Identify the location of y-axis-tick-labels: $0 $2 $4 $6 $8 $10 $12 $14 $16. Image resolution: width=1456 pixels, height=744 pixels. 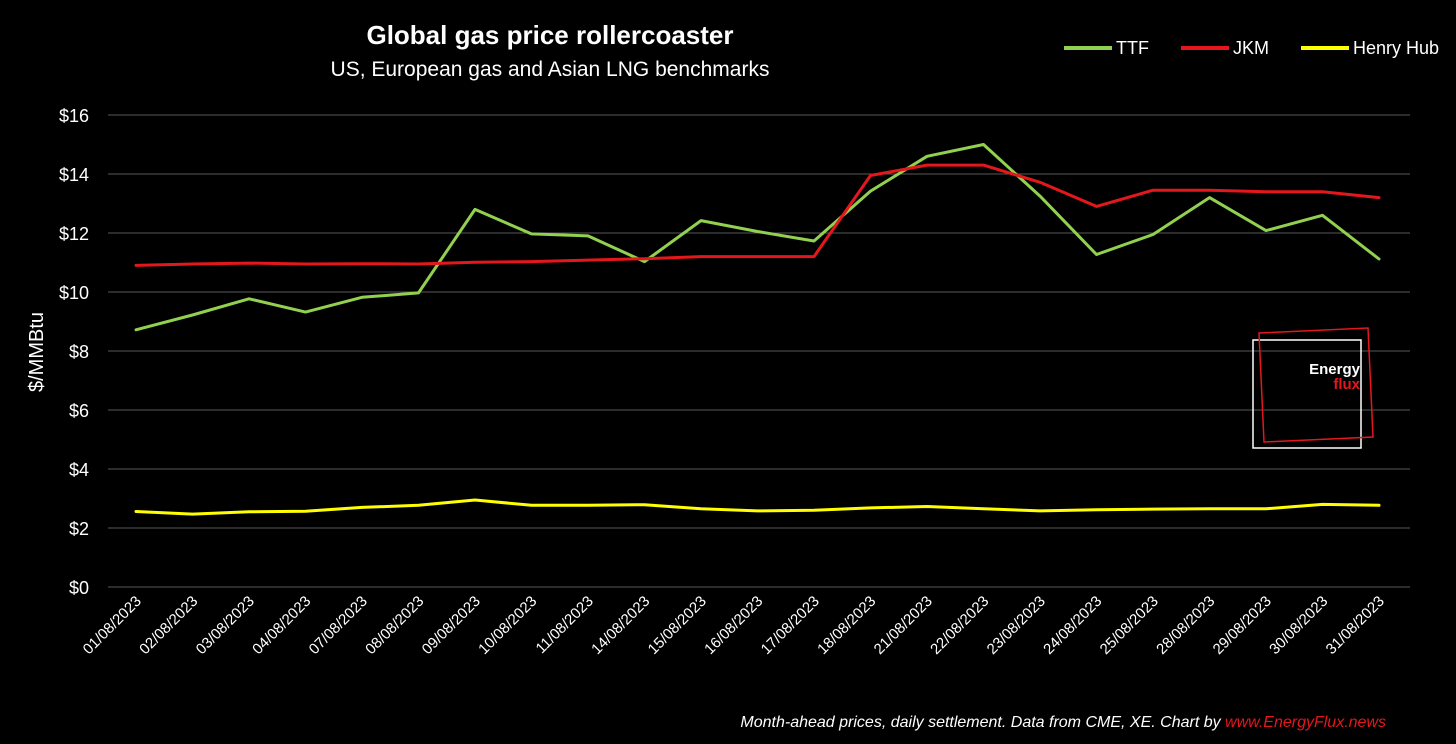
(74, 352).